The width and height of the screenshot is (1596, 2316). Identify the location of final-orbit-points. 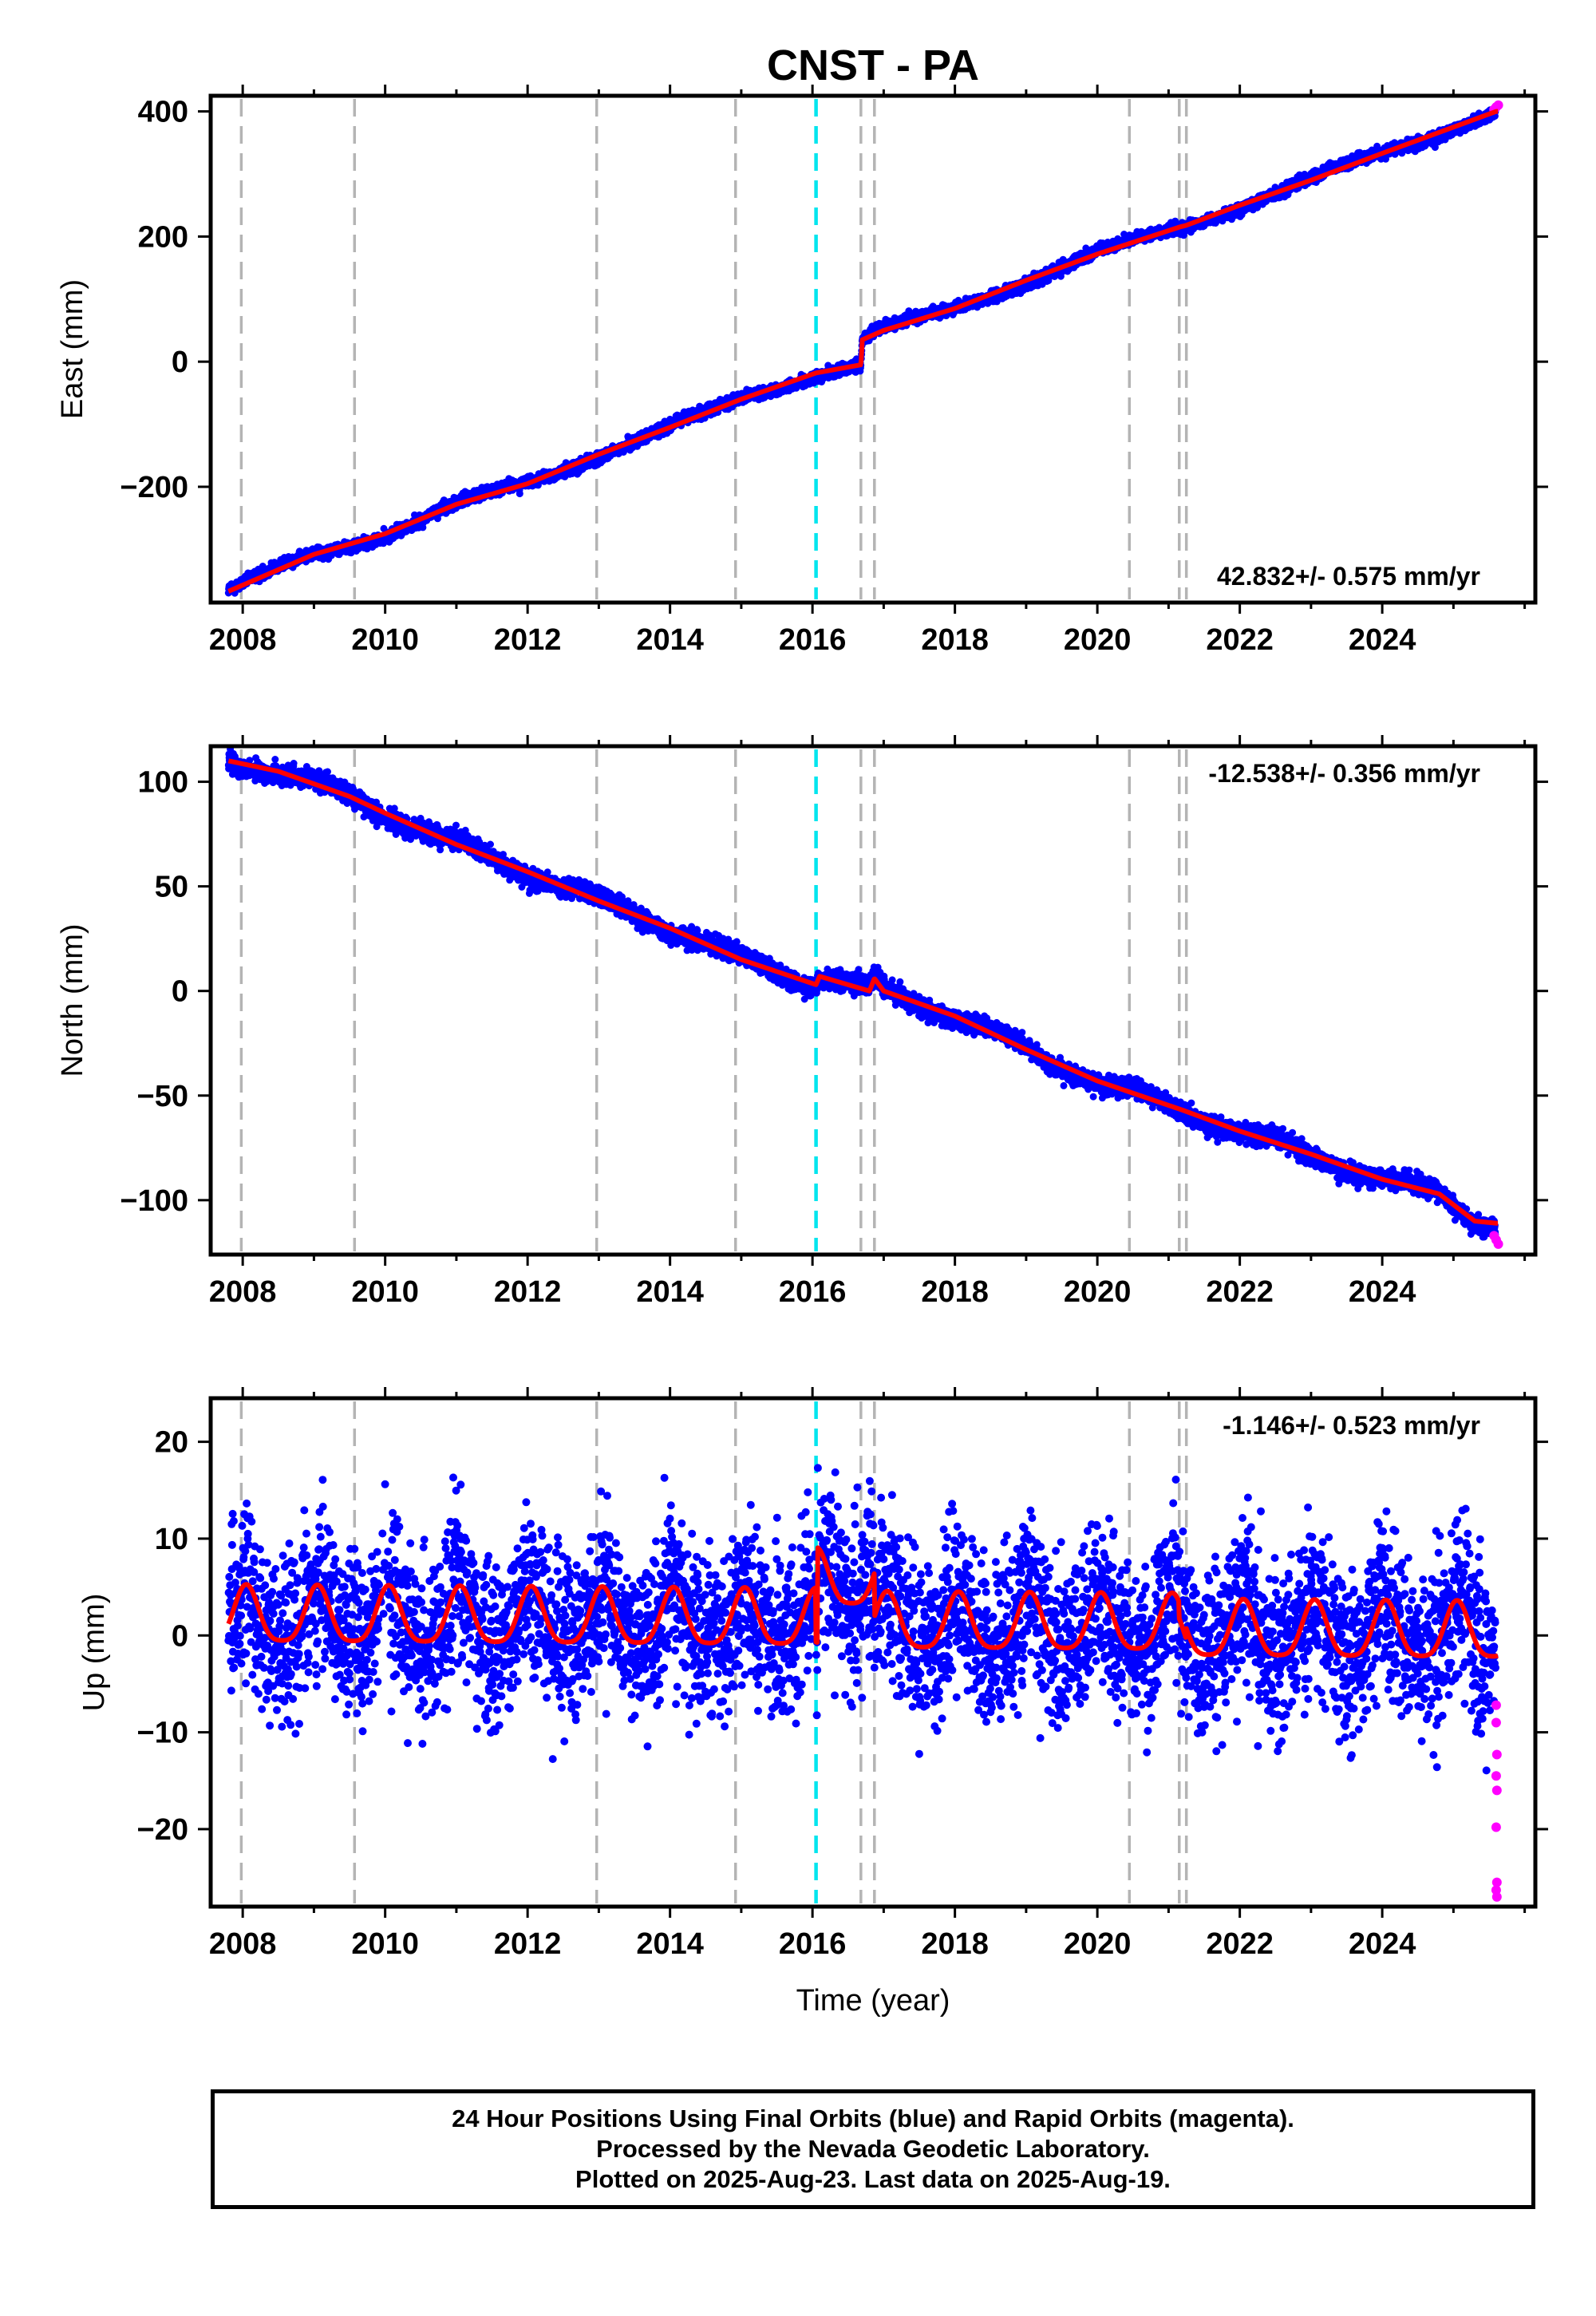
(861, 1619).